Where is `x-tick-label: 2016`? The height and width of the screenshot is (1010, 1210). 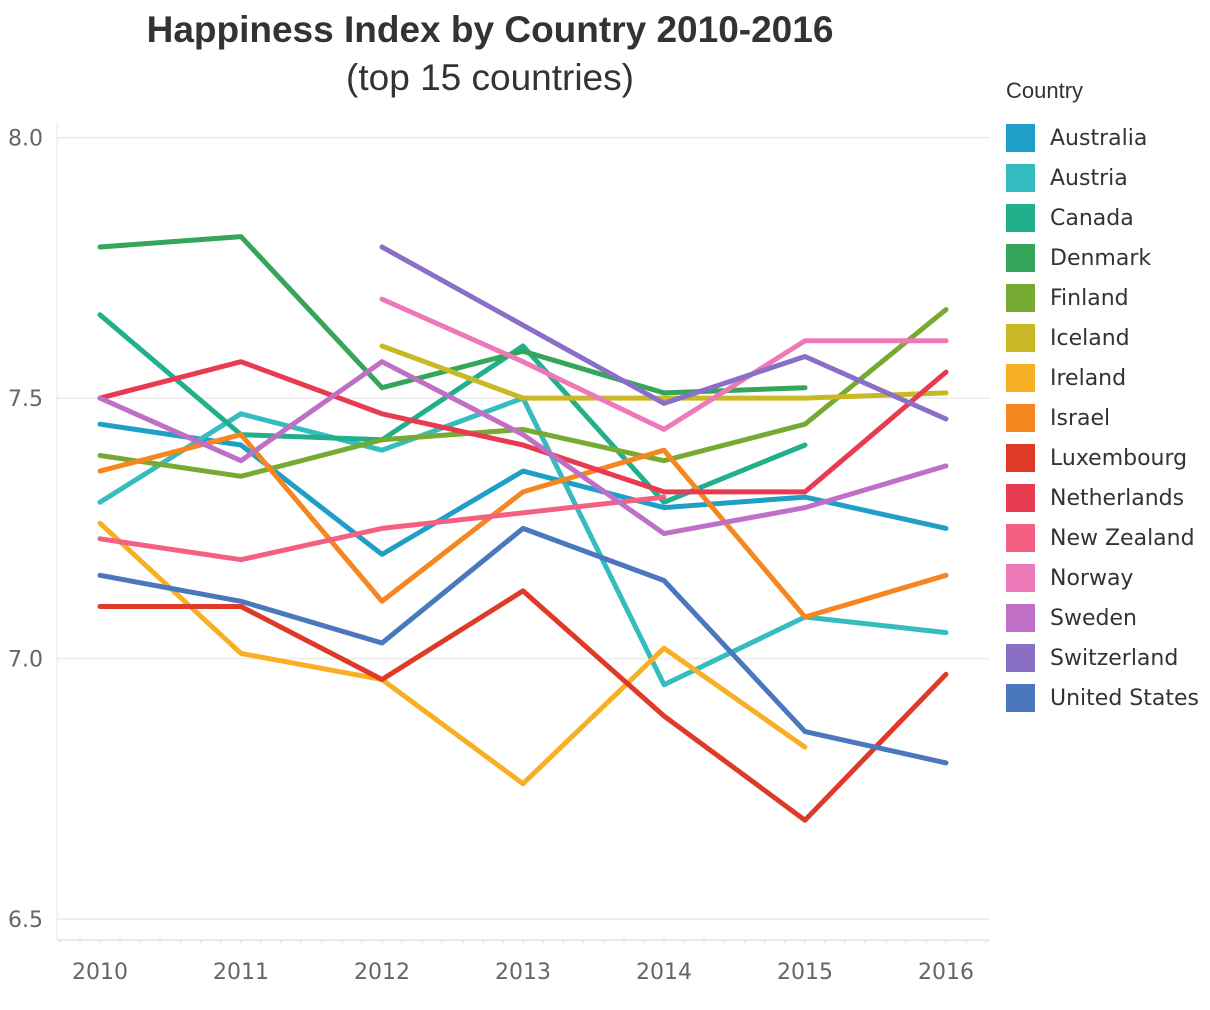
x-tick-label: 2016 is located at coordinates (946, 972).